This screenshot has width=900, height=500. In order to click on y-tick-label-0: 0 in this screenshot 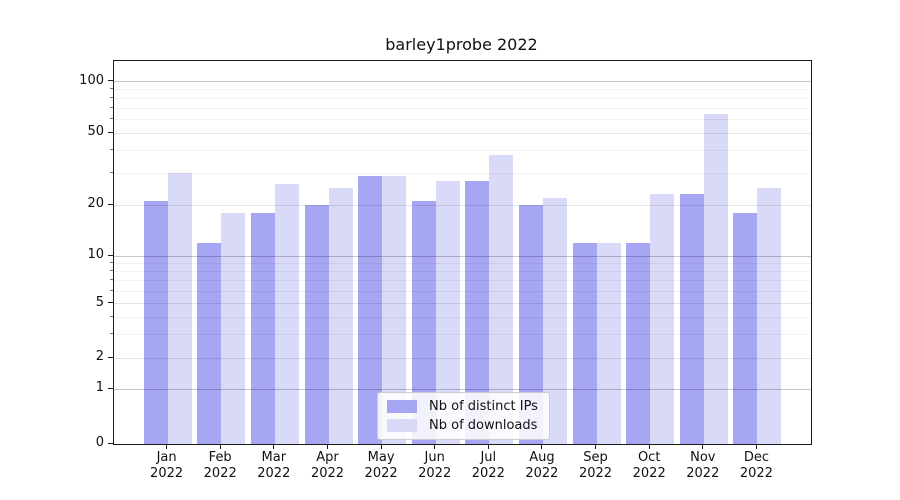, I will do `click(99, 442)`.